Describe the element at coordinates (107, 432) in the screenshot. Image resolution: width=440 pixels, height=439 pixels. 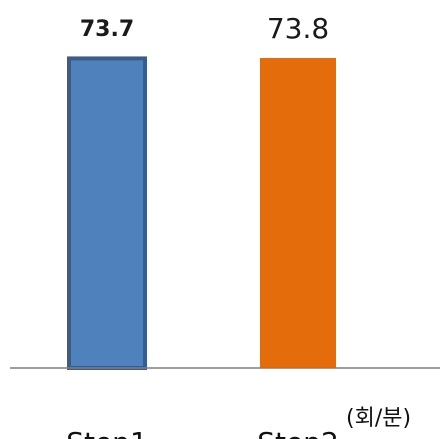
I see `category-label-step1: Step1` at that location.